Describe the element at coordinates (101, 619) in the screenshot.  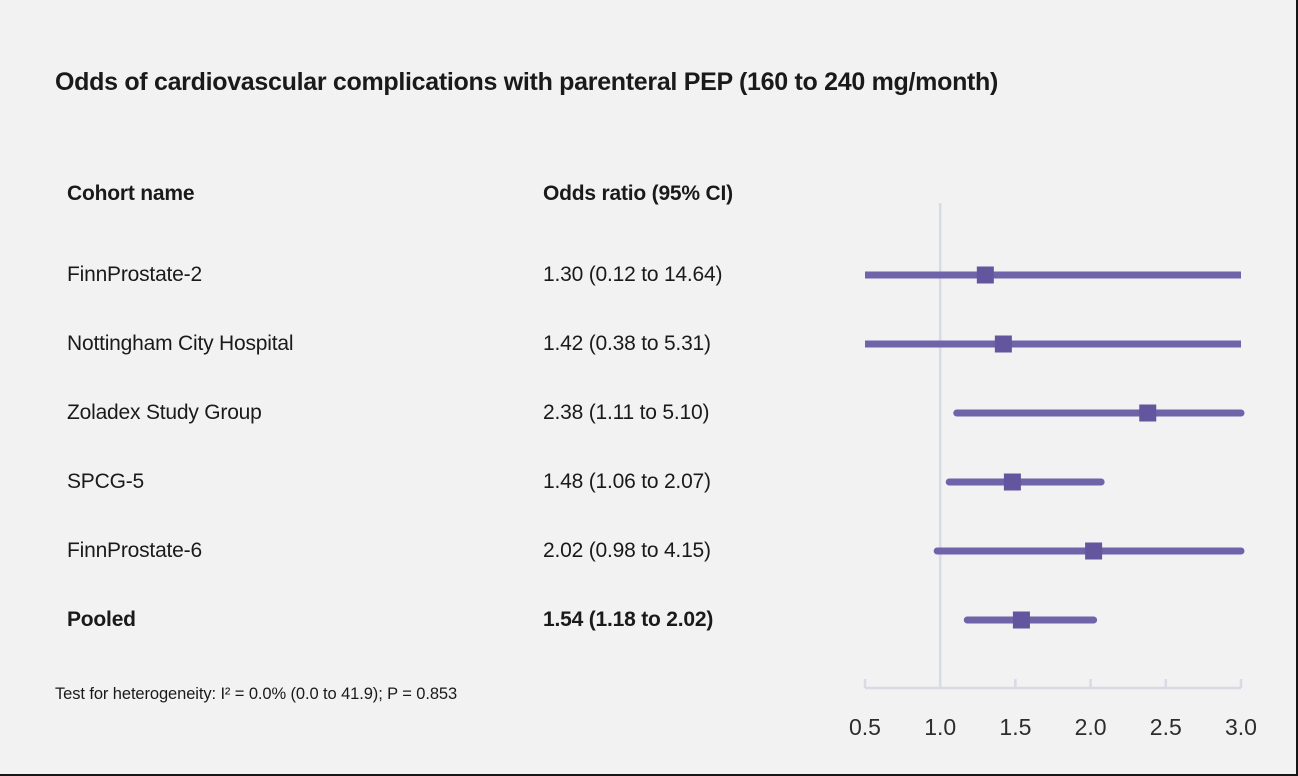
I see `cohort-label: Pooled` at that location.